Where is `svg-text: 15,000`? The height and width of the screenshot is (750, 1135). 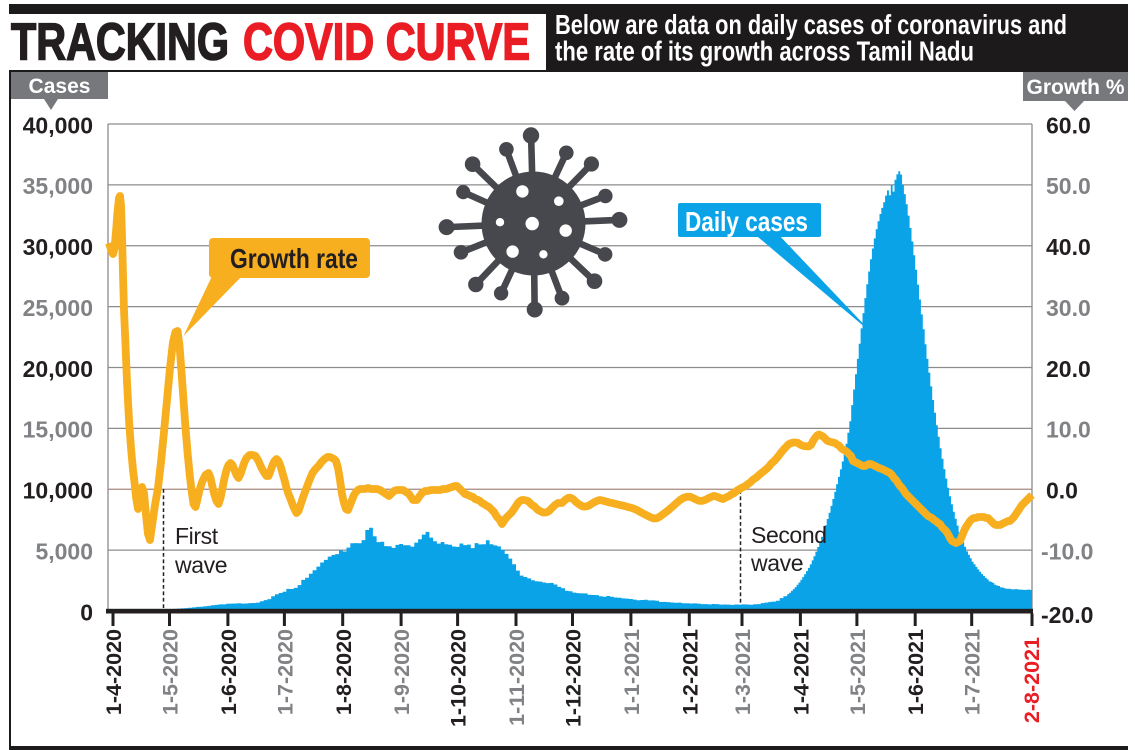
svg-text: 15,000 is located at coordinates (58, 430).